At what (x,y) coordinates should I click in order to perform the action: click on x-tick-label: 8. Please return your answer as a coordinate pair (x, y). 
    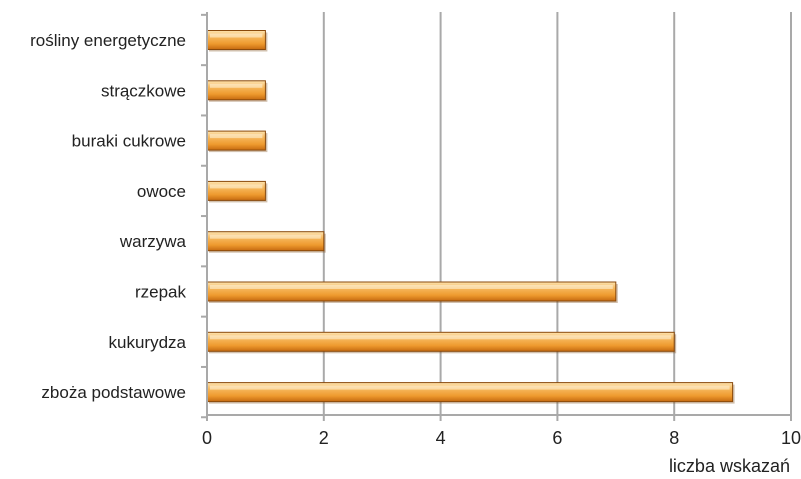
    Looking at the image, I should click on (674, 438).